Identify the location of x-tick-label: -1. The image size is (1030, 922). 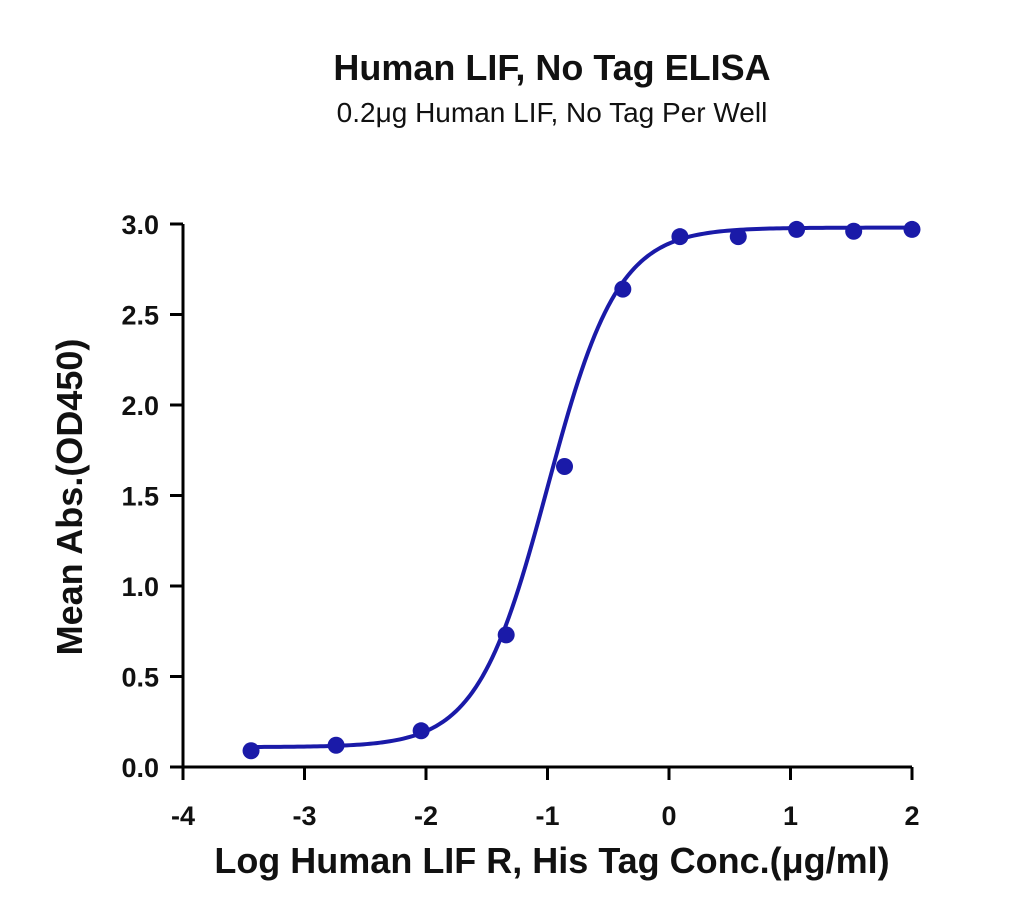
(547, 816).